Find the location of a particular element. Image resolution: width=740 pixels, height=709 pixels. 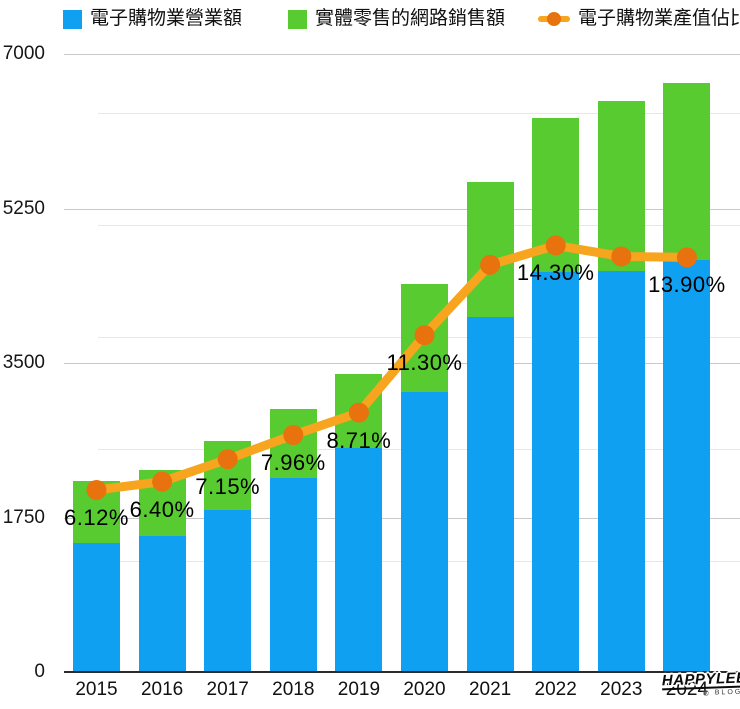

bar-2015-online-sales is located at coordinates (96, 607).